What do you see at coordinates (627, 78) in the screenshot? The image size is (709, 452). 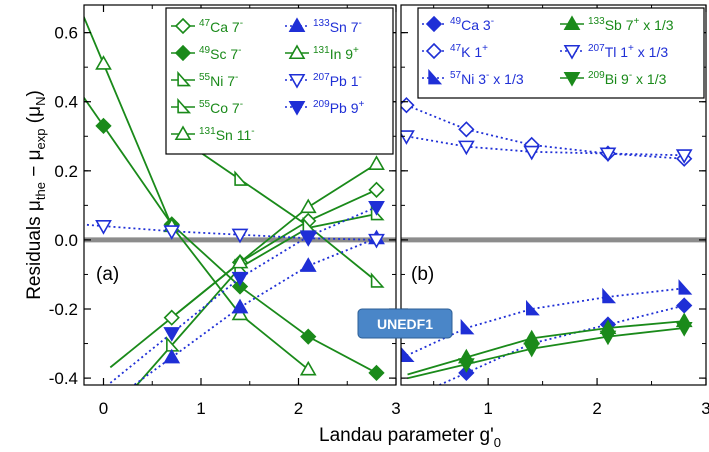 I see `legend-label: 209Bi 9- x 1/3` at bounding box center [627, 78].